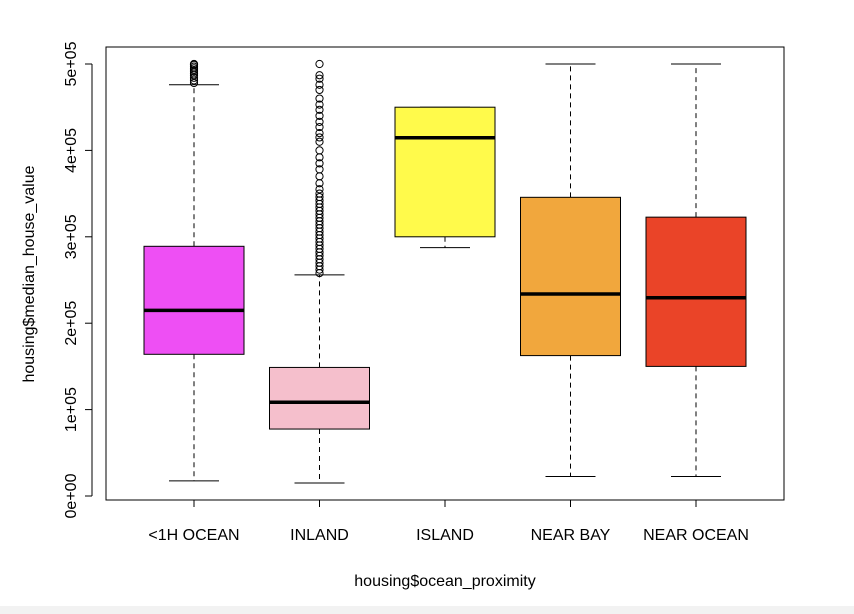 The width and height of the screenshot is (854, 614). What do you see at coordinates (71, 495) in the screenshot?
I see `y-tick-label: 0e+00` at bounding box center [71, 495].